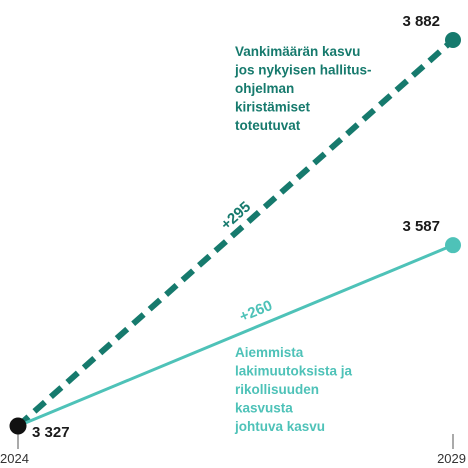  What do you see at coordinates (264, 88) in the screenshot?
I see `series-annotation-line: ohjelman` at bounding box center [264, 88].